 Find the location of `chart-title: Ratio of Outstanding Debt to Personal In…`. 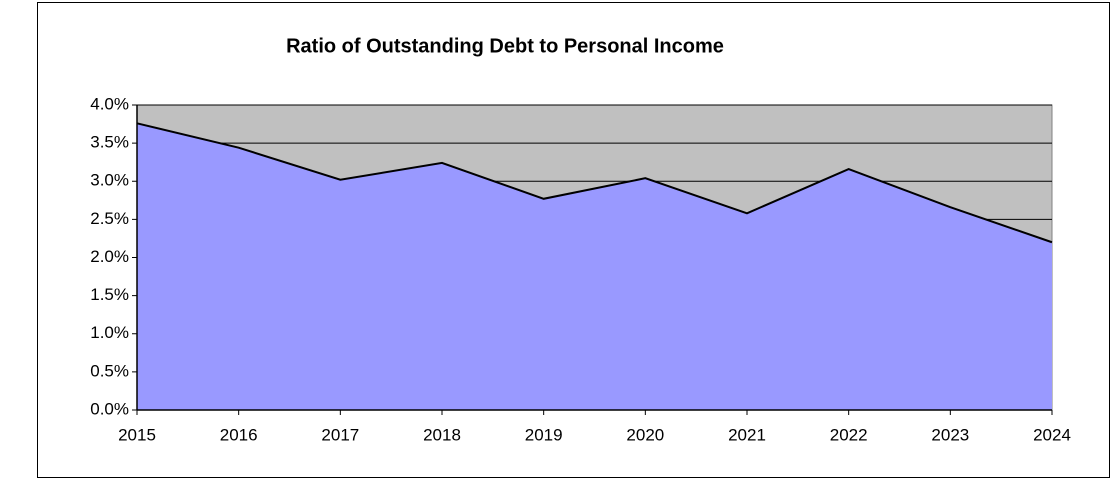

chart-title: Ratio of Outstanding Debt to Personal In… is located at coordinates (505, 46).